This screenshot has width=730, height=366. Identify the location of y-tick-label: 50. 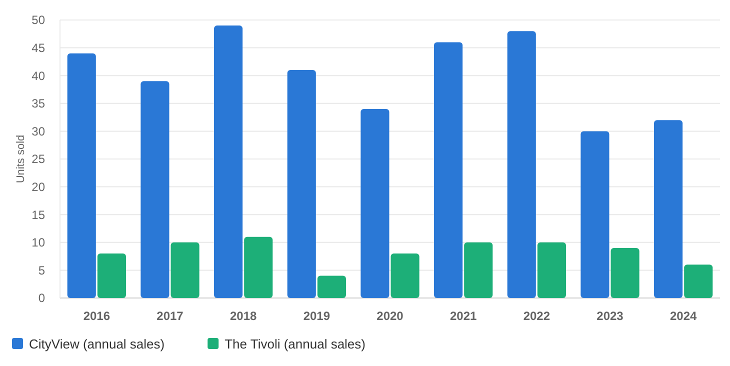
(39, 20).